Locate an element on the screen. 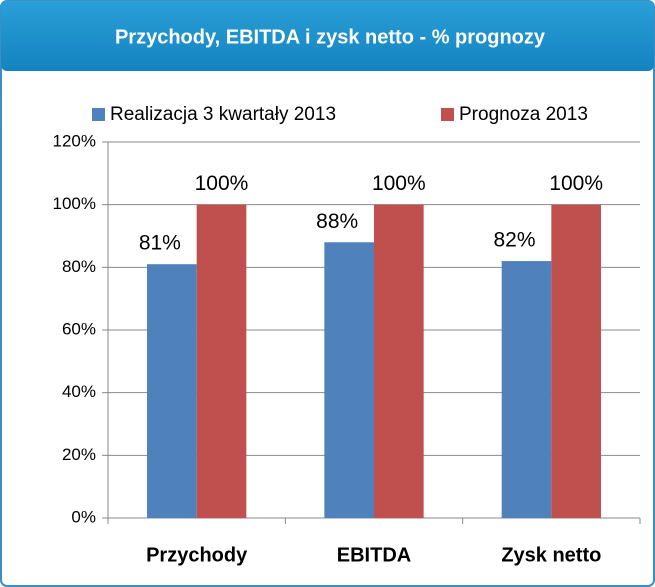 This screenshot has height=587, width=655. y-tick-label: 20% is located at coordinates (79, 454).